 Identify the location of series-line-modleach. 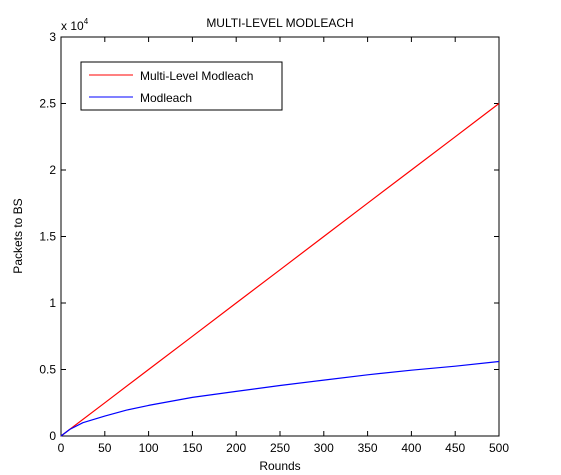
(280, 398).